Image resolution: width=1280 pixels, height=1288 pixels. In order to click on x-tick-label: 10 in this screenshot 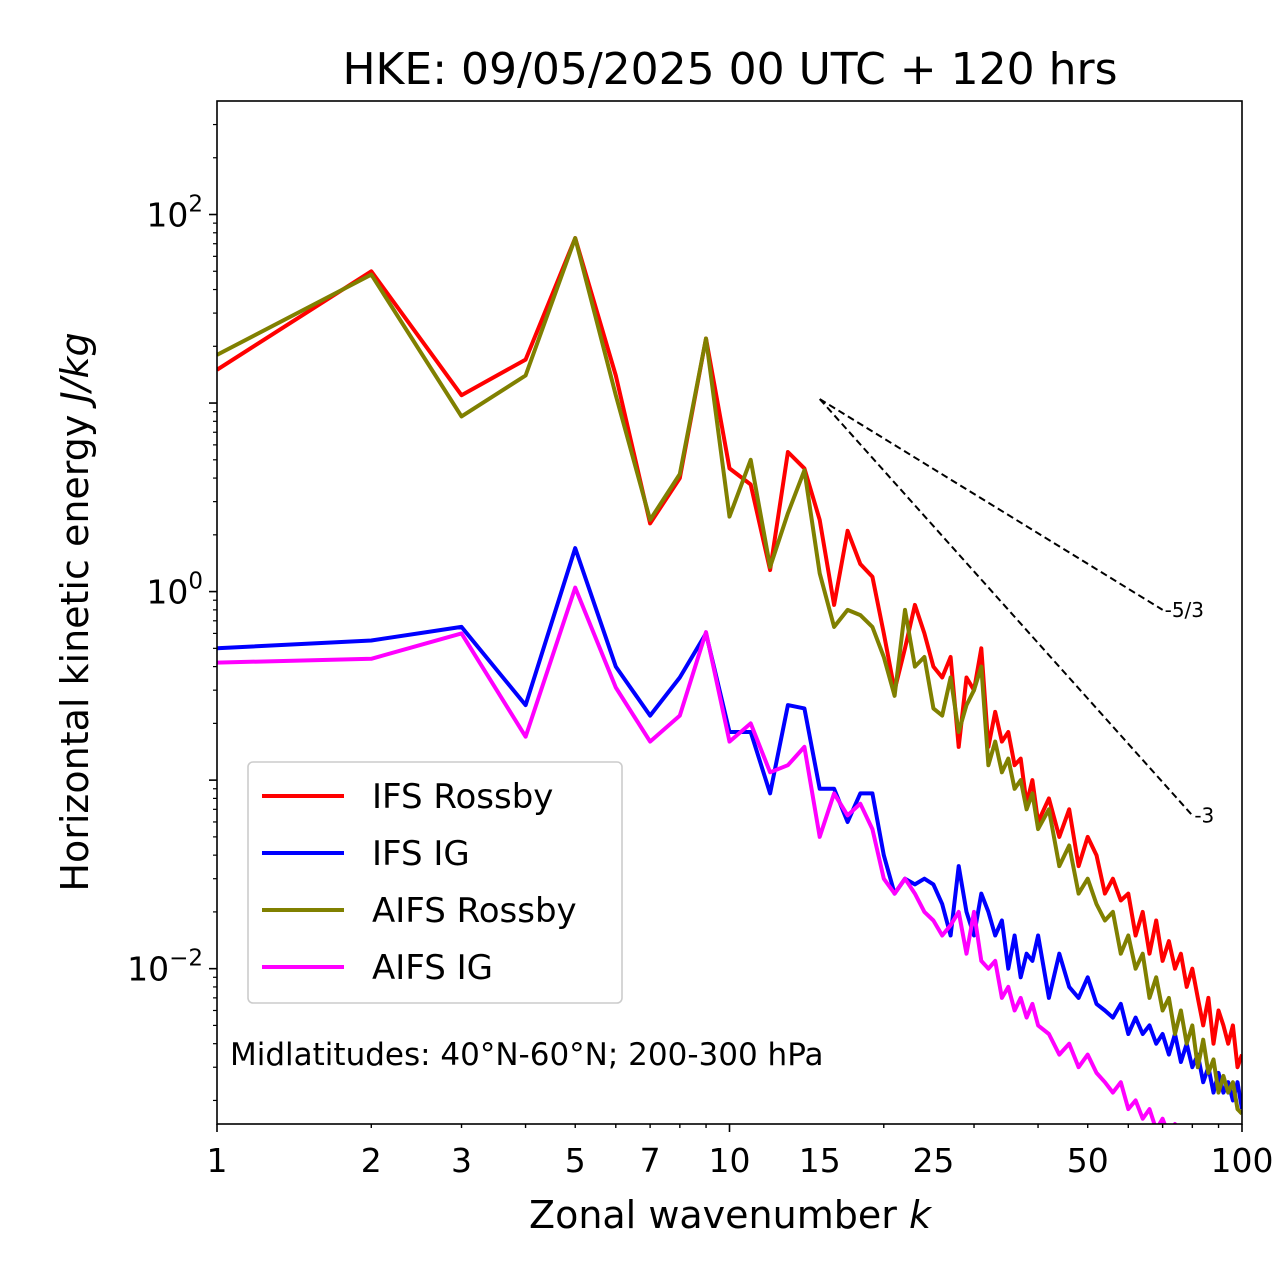, I will do `click(730, 1160)`.